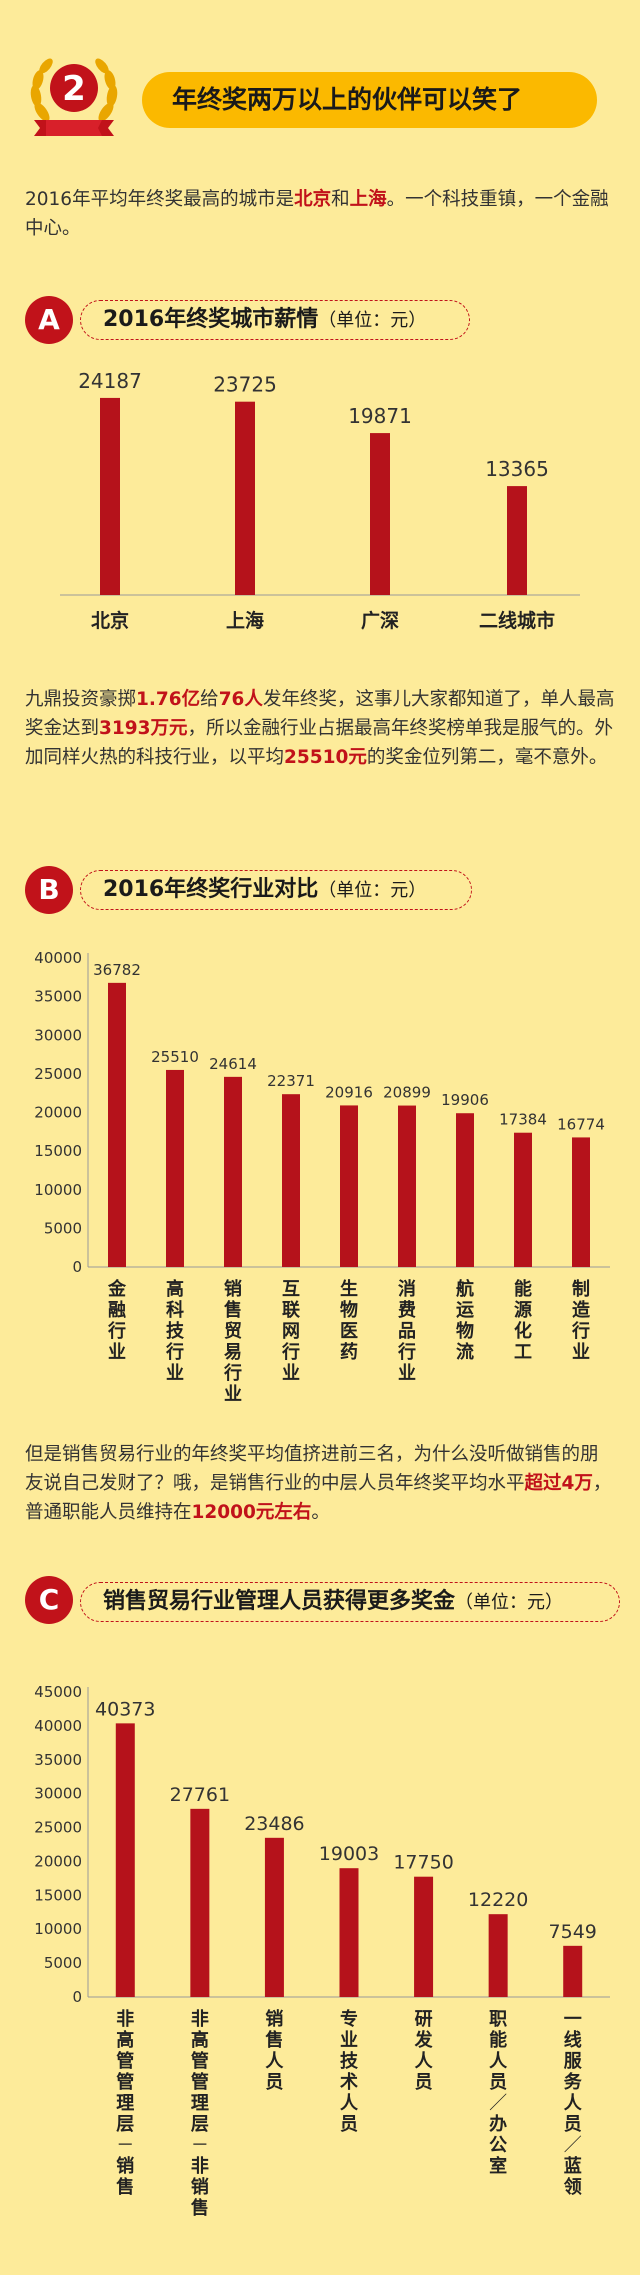 This screenshot has width=640, height=2275. What do you see at coordinates (58, 1692) in the screenshot?
I see `y-tick-label: 45000` at bounding box center [58, 1692].